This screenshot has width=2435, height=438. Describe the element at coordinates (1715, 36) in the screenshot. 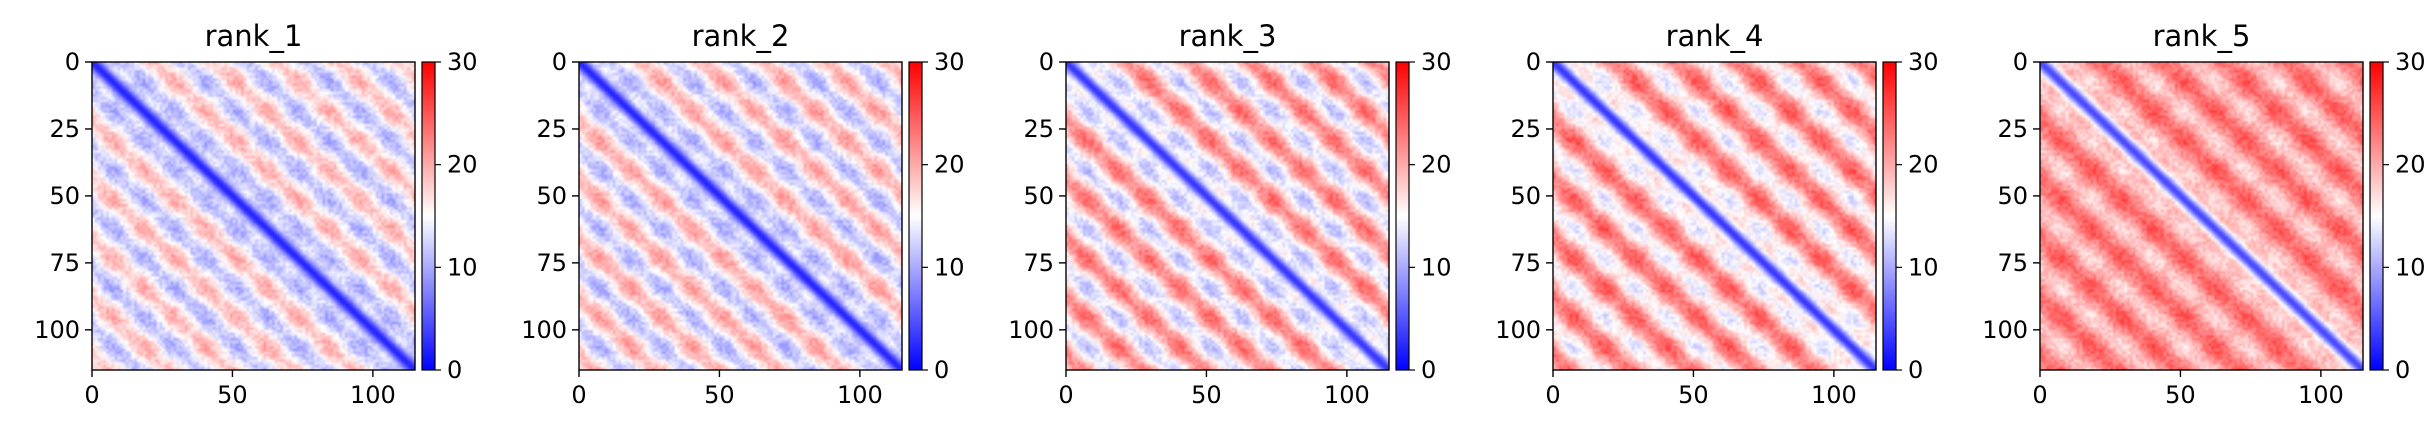

I see `chart-title: rank_4` at that location.